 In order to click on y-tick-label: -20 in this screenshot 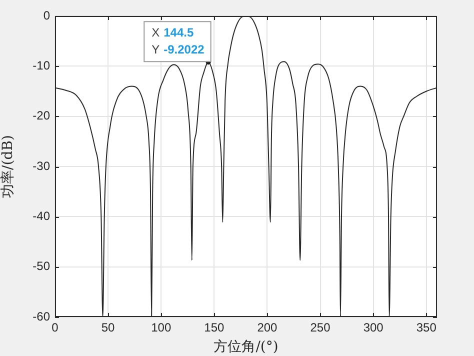, I will do `click(41, 115)`.